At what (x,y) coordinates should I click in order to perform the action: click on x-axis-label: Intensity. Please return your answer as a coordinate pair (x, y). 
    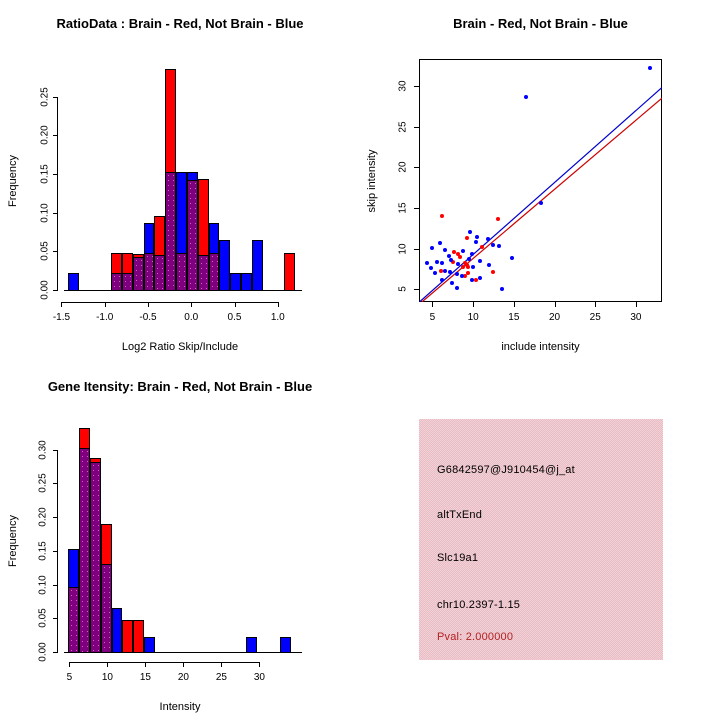
    Looking at the image, I should click on (180, 707).